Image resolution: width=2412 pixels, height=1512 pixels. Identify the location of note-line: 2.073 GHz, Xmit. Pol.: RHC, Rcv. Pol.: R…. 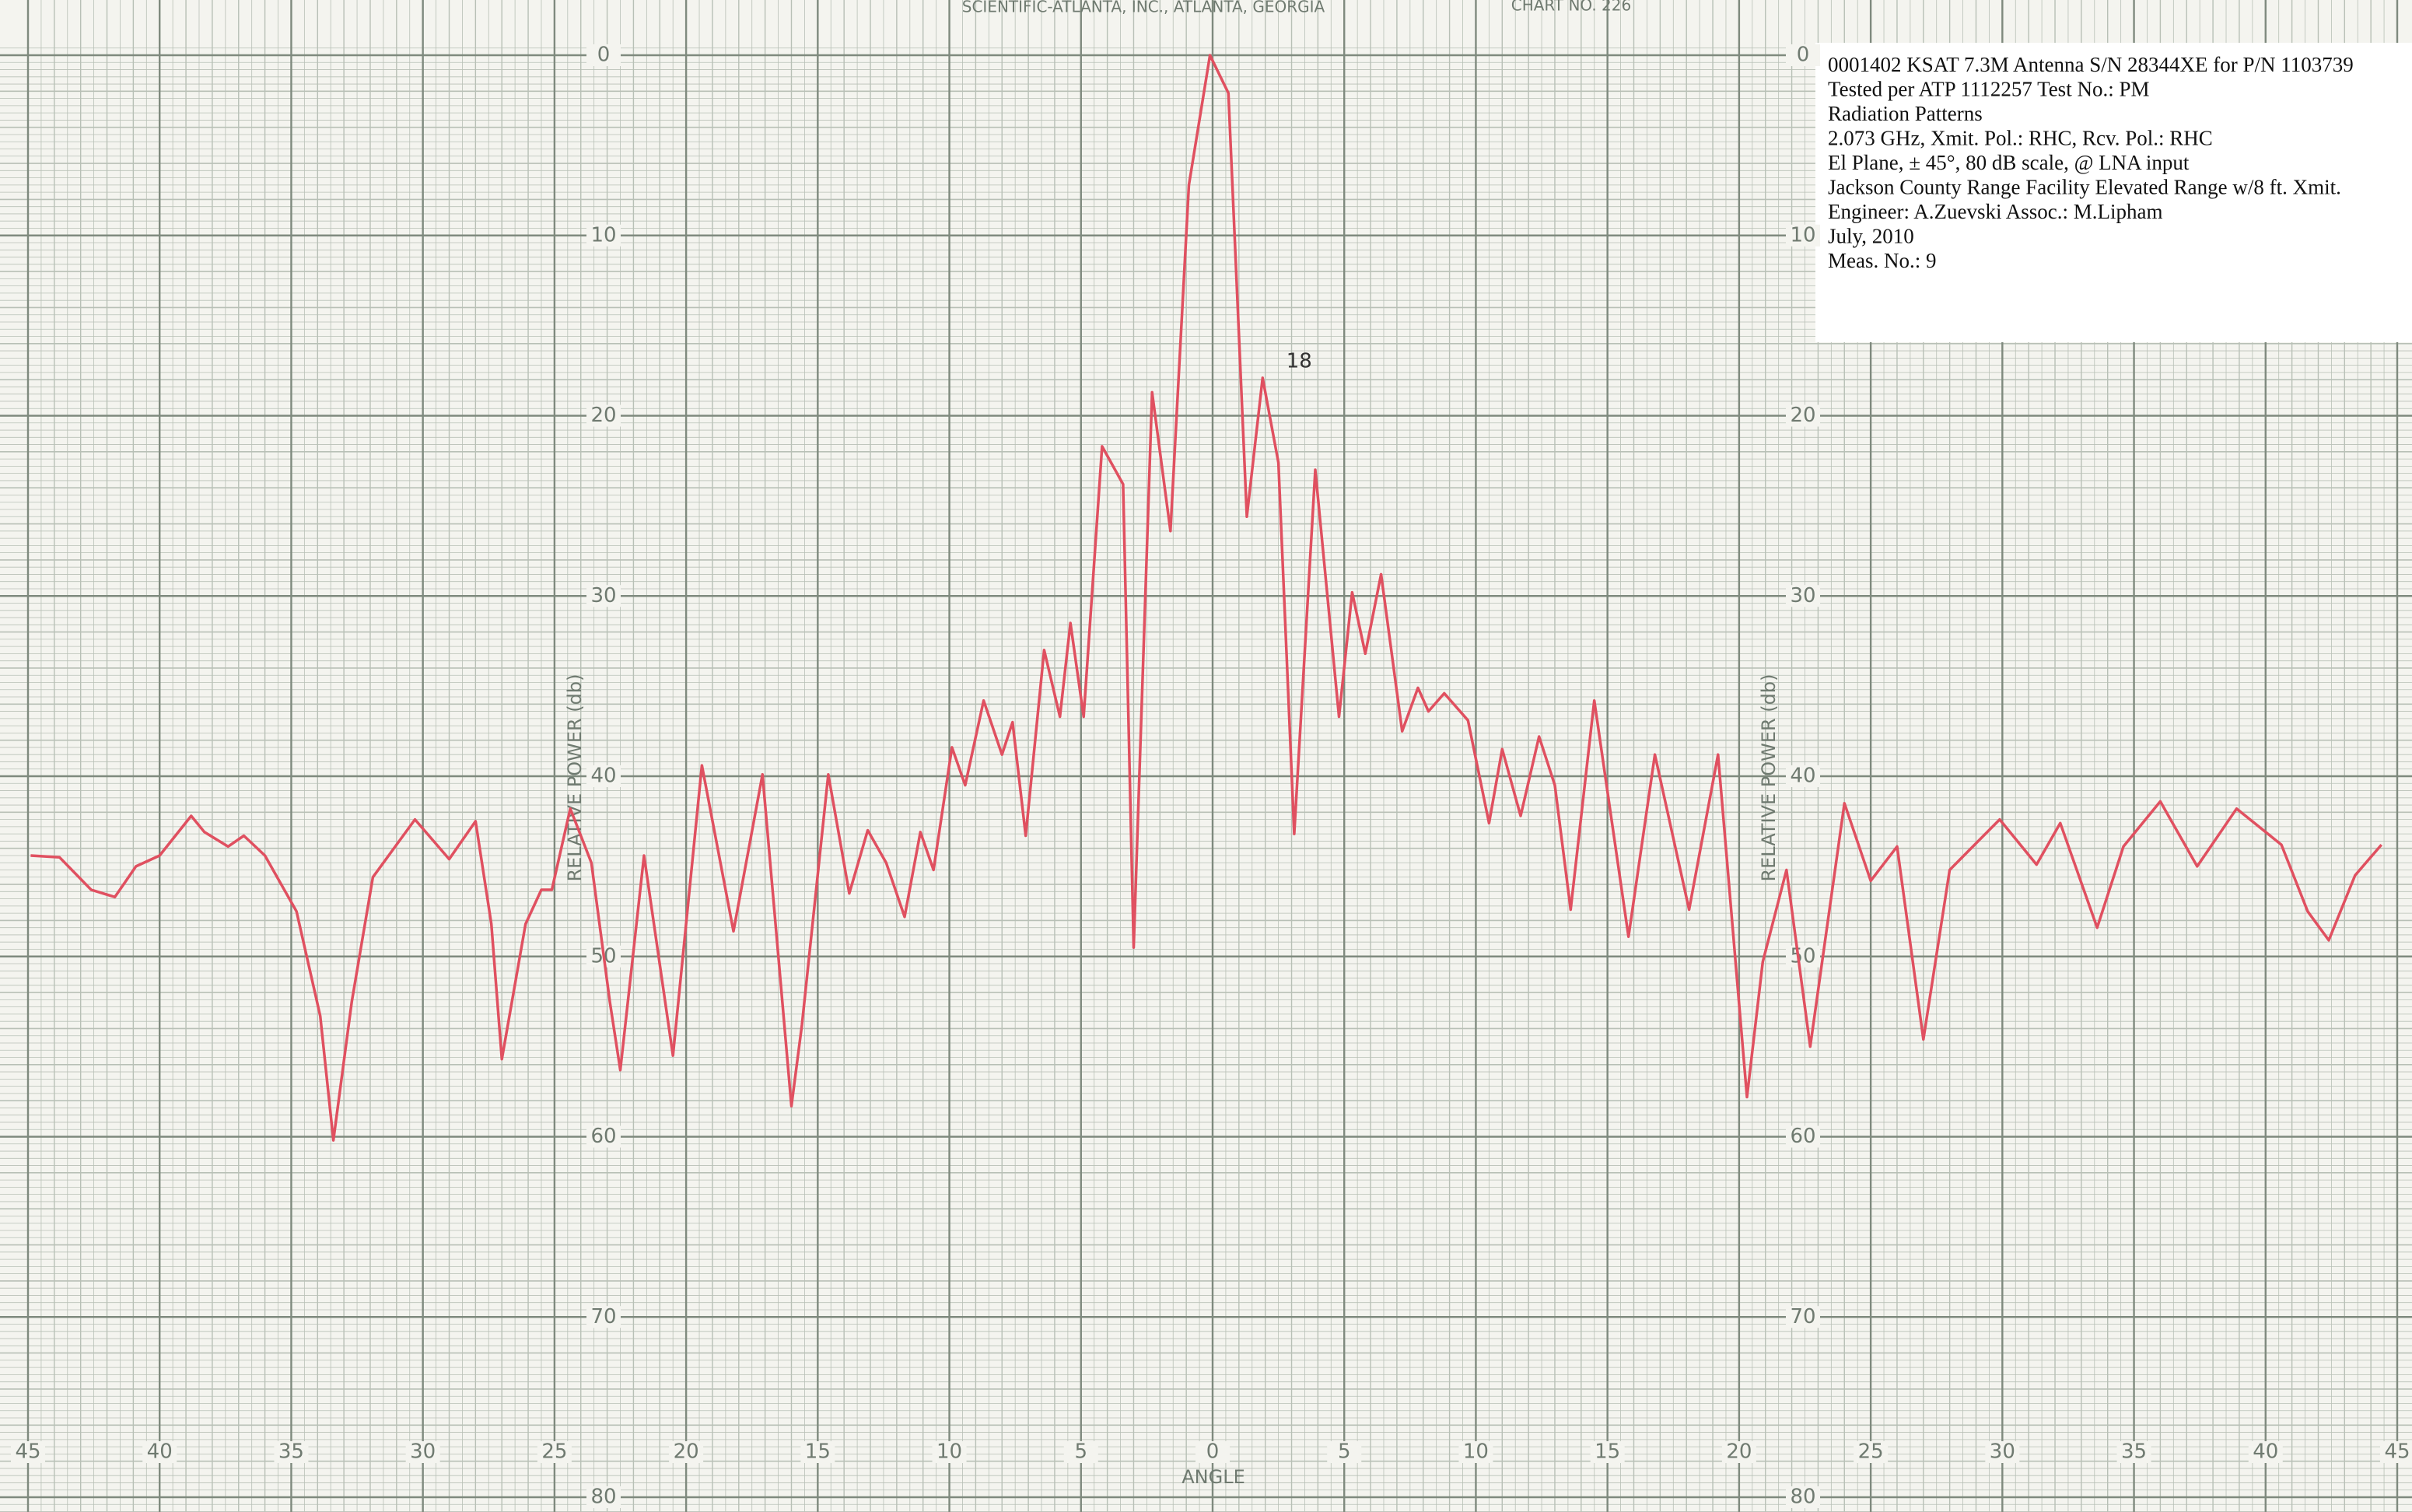
(2020, 138).